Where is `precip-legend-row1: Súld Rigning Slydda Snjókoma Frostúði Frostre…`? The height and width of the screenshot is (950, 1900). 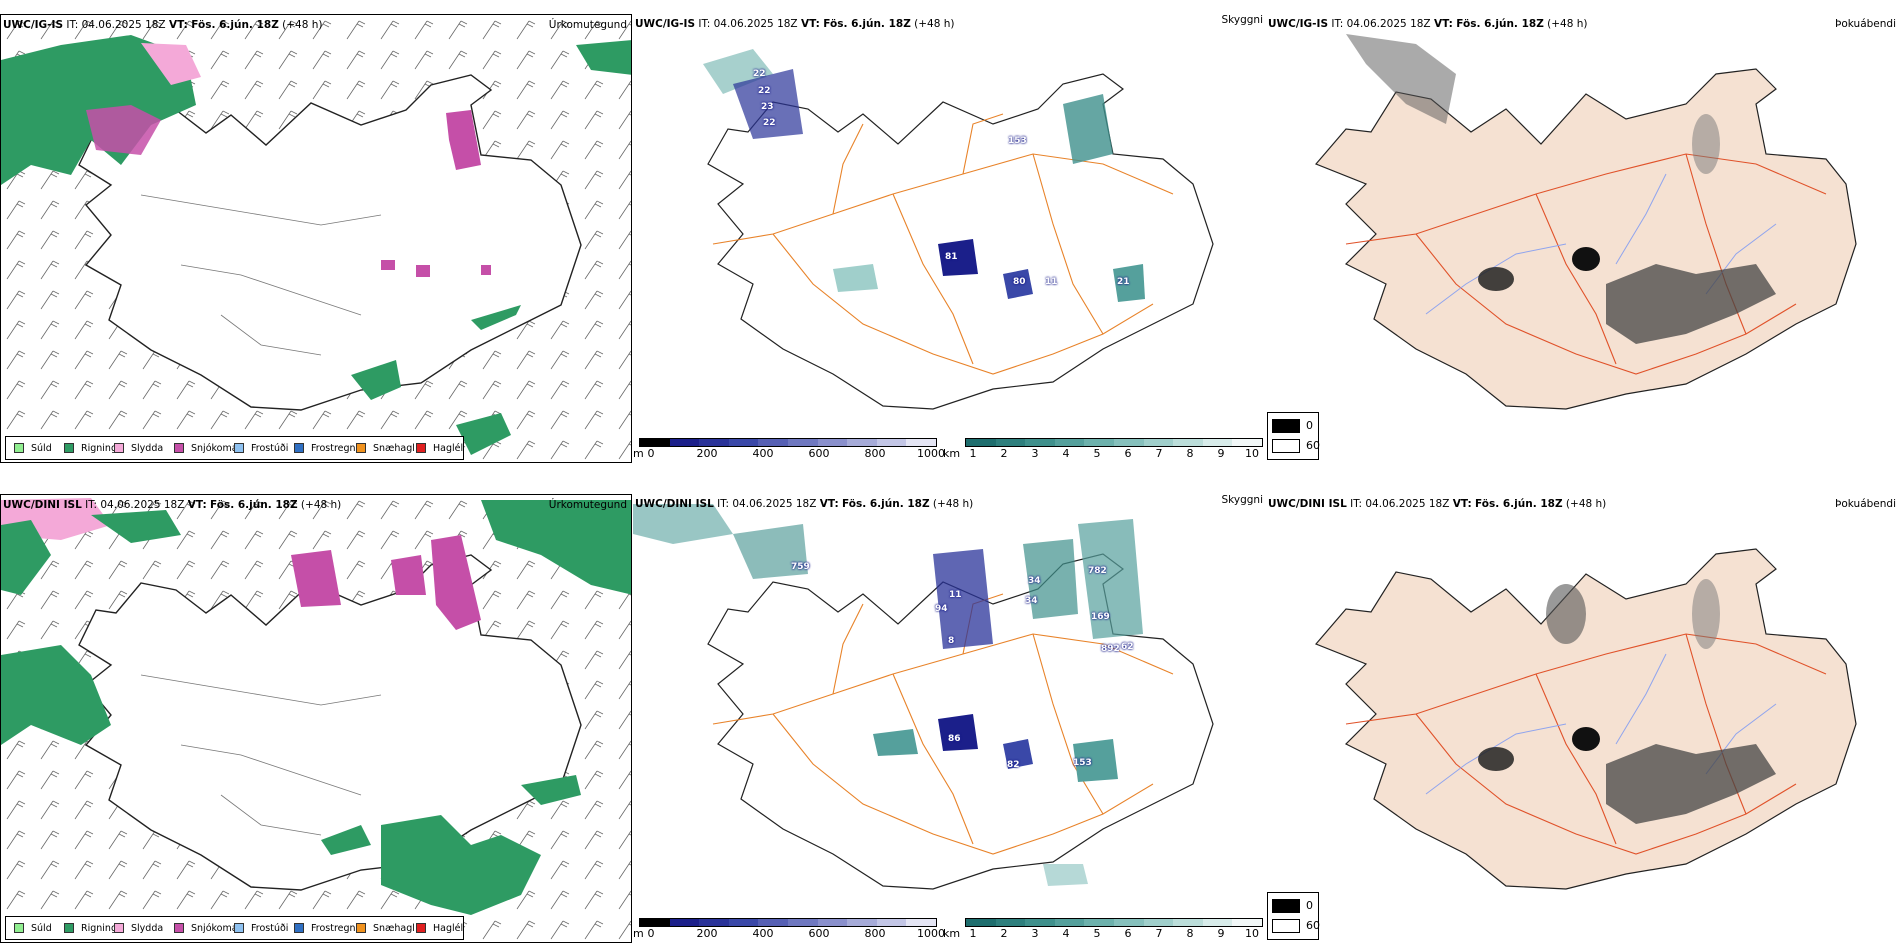
precip-legend-row1: Súld Rigning Slydda Snjókoma Frostúði Frostre… is located at coordinates (234, 448).